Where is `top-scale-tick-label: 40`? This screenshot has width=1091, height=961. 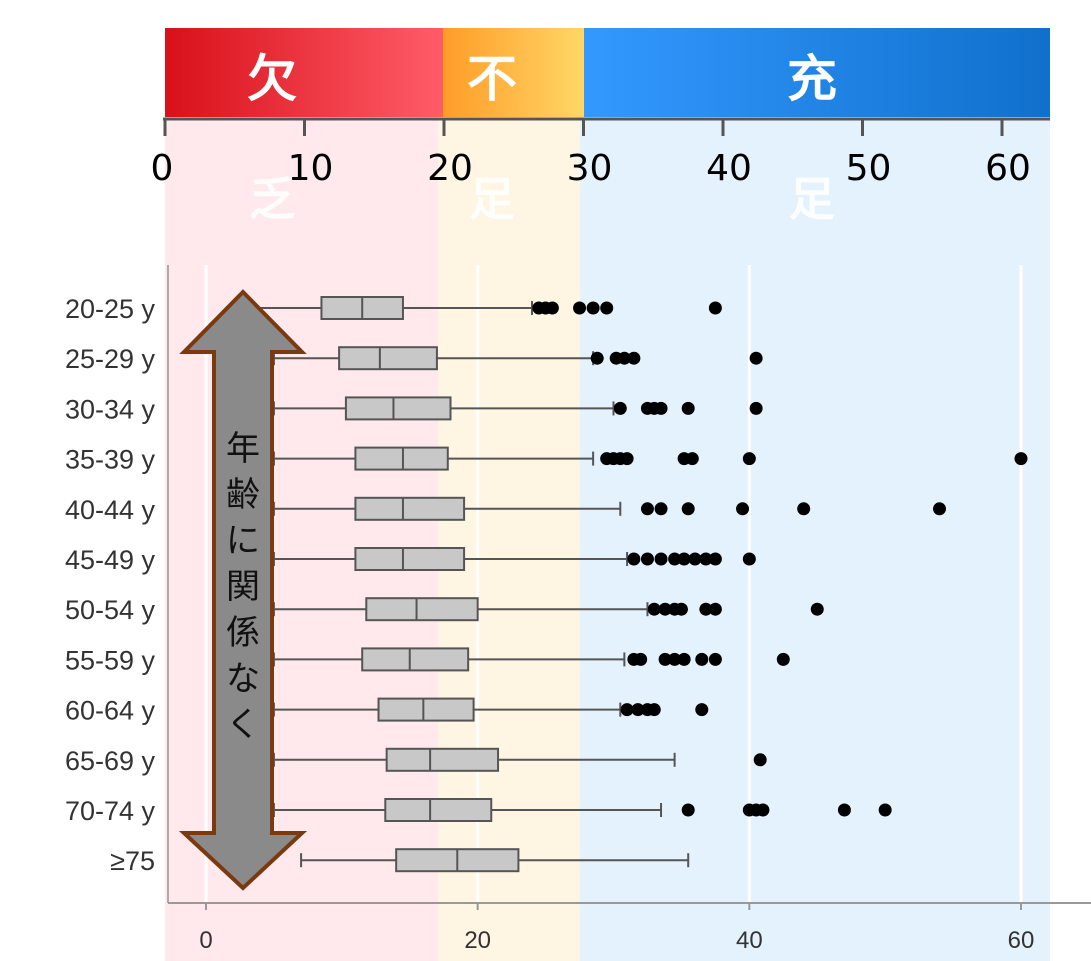
top-scale-tick-label: 40 is located at coordinates (729, 168).